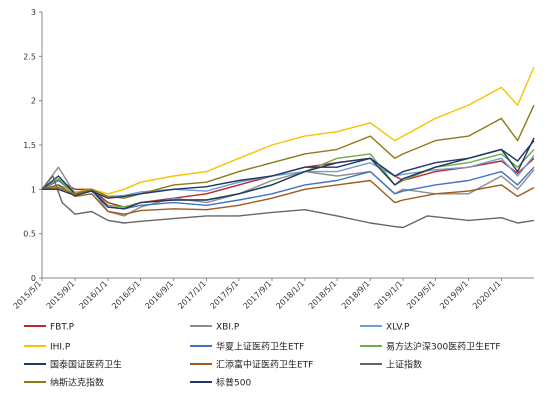 The height and width of the screenshot is (400, 551). Describe the element at coordinates (356, 295) in the screenshot. I see `x-tick-label: 2018/9/1` at that location.